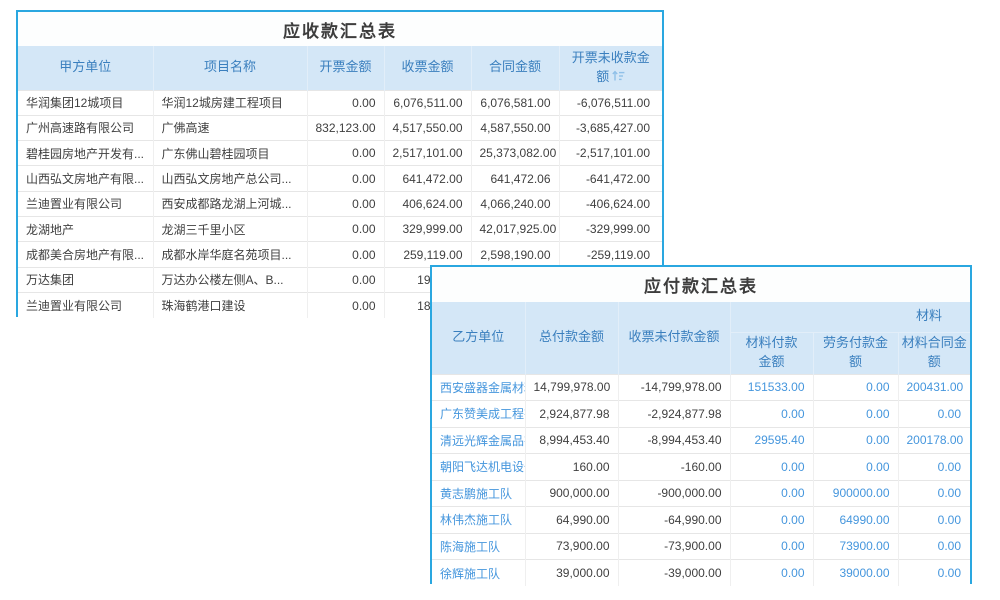 This screenshot has height=600, width=1000. What do you see at coordinates (849, 317) in the screenshot?
I see `column-group-header-material: 材料` at bounding box center [849, 317].